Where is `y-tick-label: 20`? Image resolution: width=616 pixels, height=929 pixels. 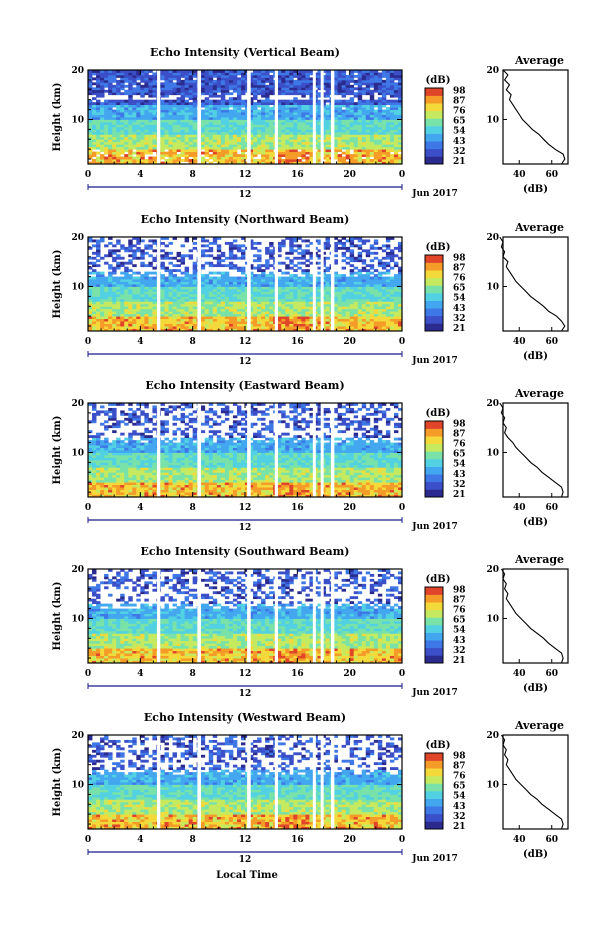
y-tick-label: 20 is located at coordinates (77, 71).